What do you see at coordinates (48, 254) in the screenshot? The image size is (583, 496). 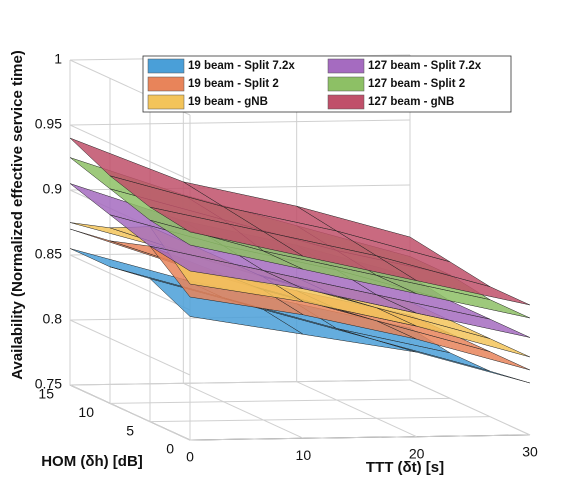 I see `z-tick-label: 0.85` at bounding box center [48, 254].